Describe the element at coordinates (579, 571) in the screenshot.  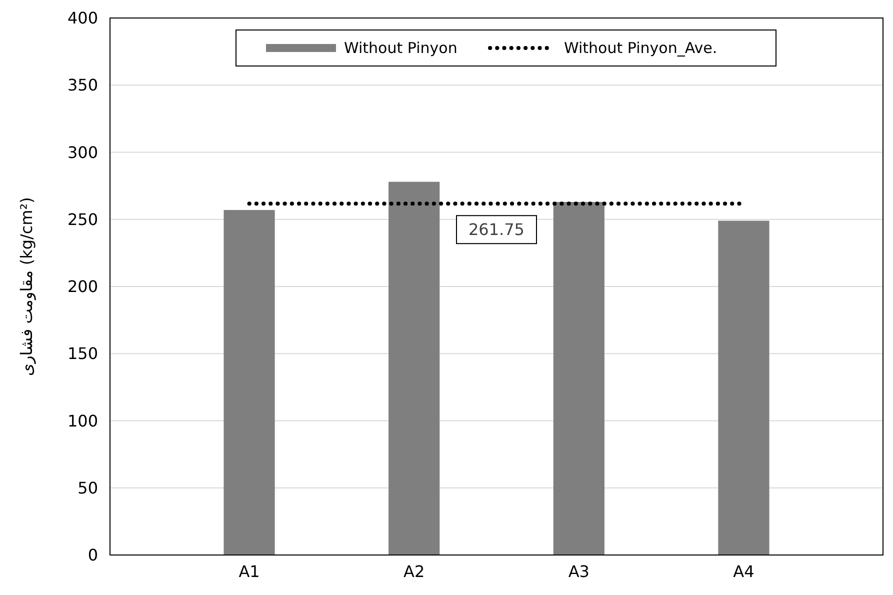
I see `x-tick-label: A3` at that location.